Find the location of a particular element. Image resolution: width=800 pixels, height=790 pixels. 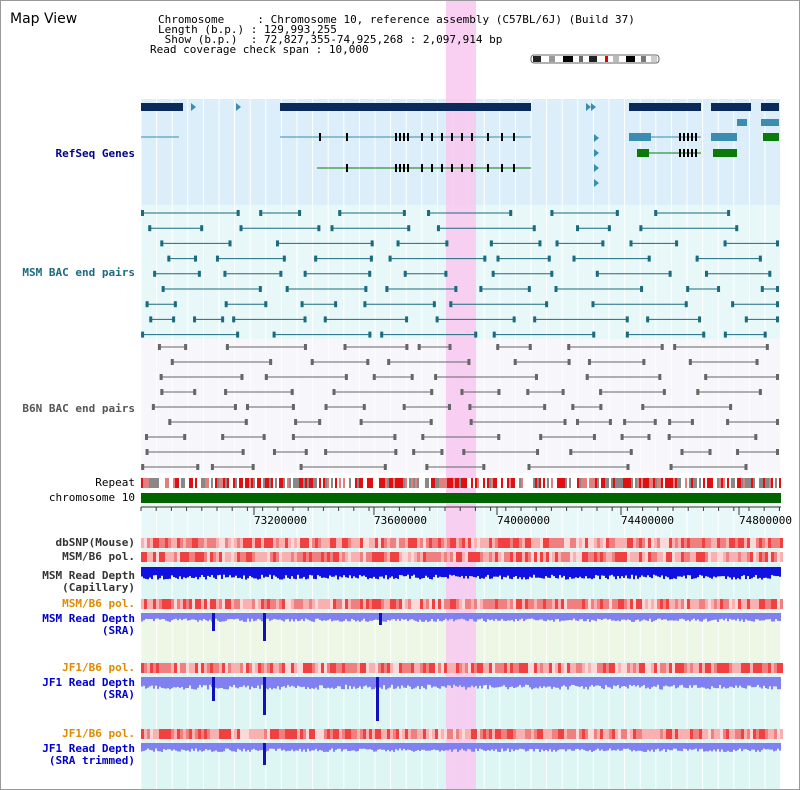

track-label-jf1-b6-pol: JF1/B6 pol. is located at coordinates (98, 667).